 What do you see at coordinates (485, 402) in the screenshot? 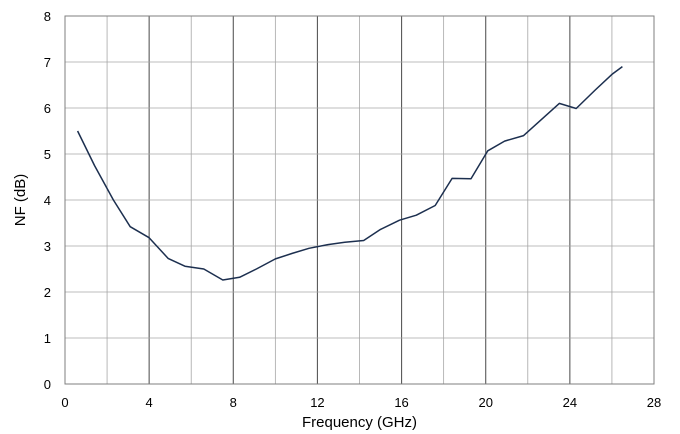
I see `x-tick-label: 20` at bounding box center [485, 402].